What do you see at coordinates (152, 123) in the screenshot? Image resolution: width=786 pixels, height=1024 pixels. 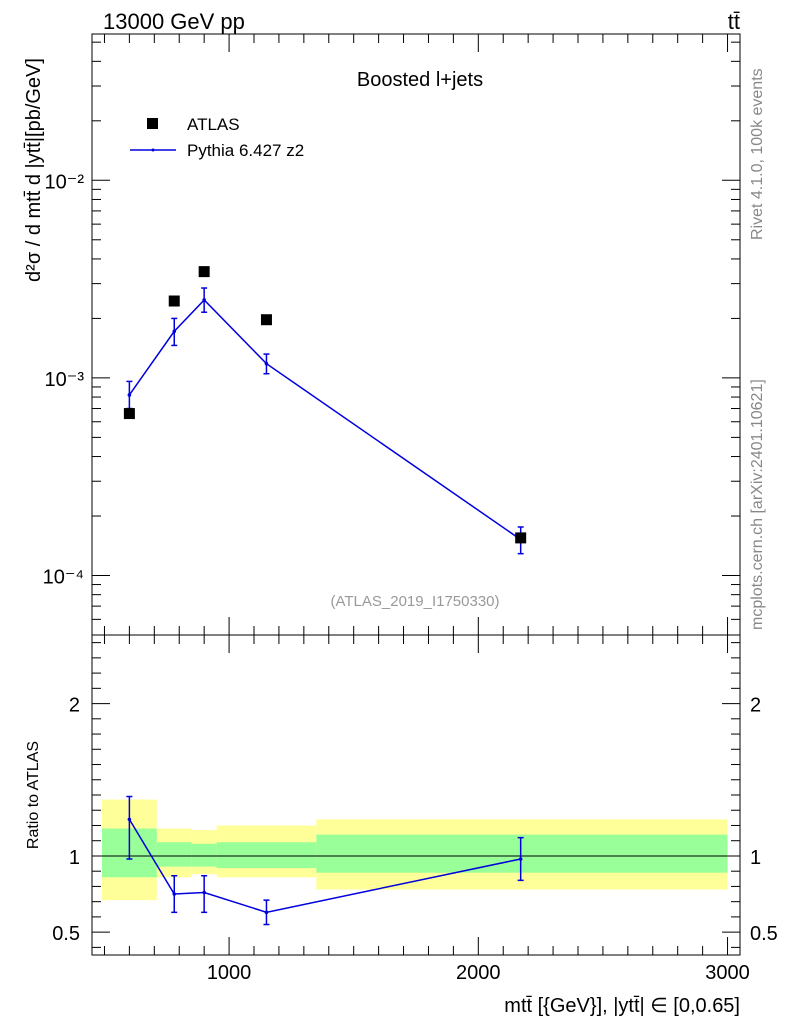 I see `legend-marker-atlas` at bounding box center [152, 123].